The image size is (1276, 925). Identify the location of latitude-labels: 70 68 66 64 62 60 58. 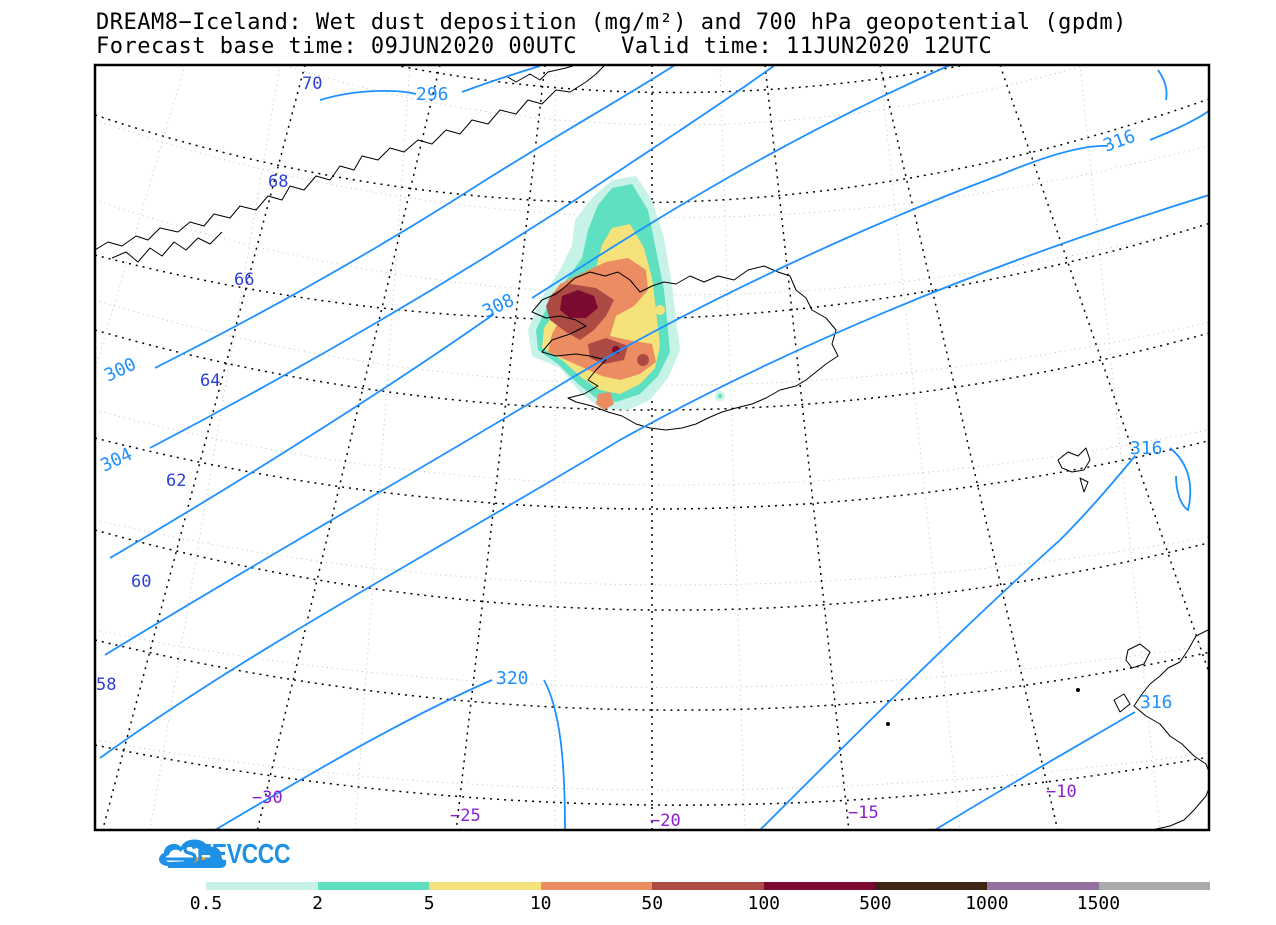
(209, 384).